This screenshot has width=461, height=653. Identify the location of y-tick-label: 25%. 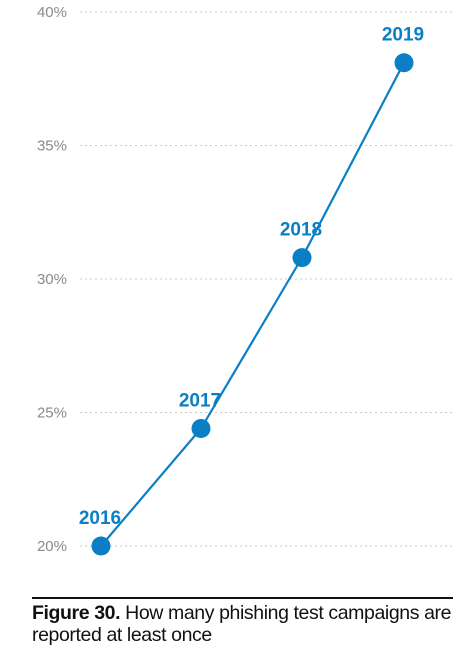
(52, 413).